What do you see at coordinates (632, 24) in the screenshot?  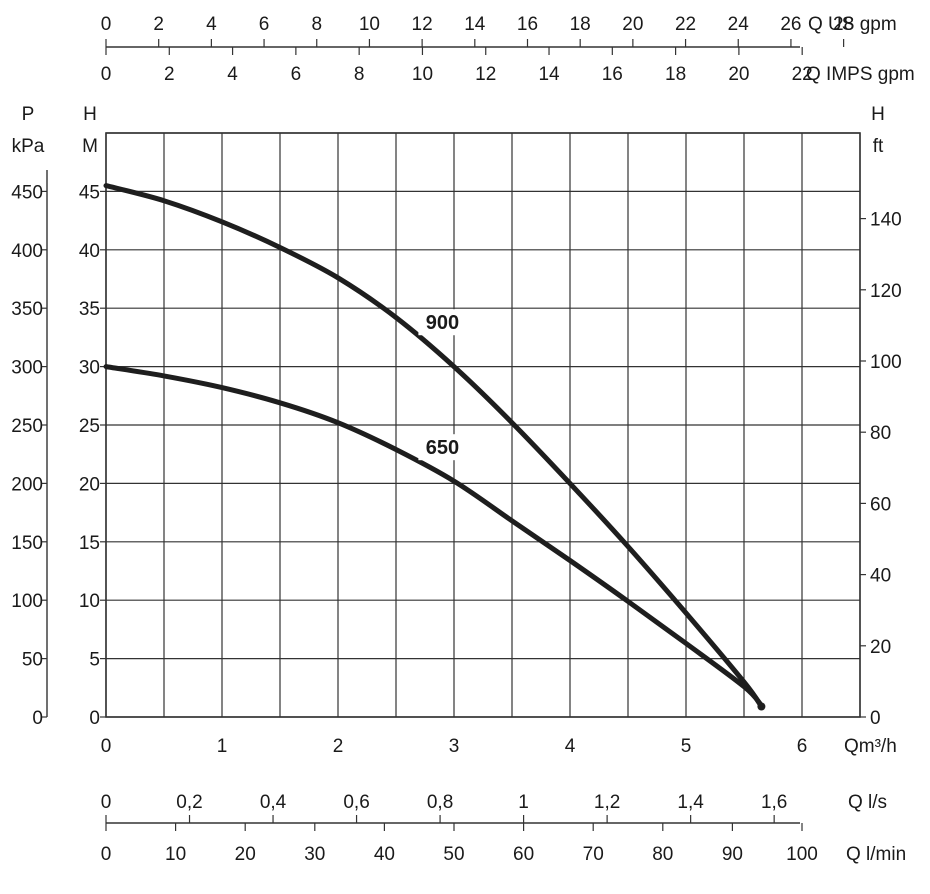 I see `tick-label-us-gpm: 20` at bounding box center [632, 24].